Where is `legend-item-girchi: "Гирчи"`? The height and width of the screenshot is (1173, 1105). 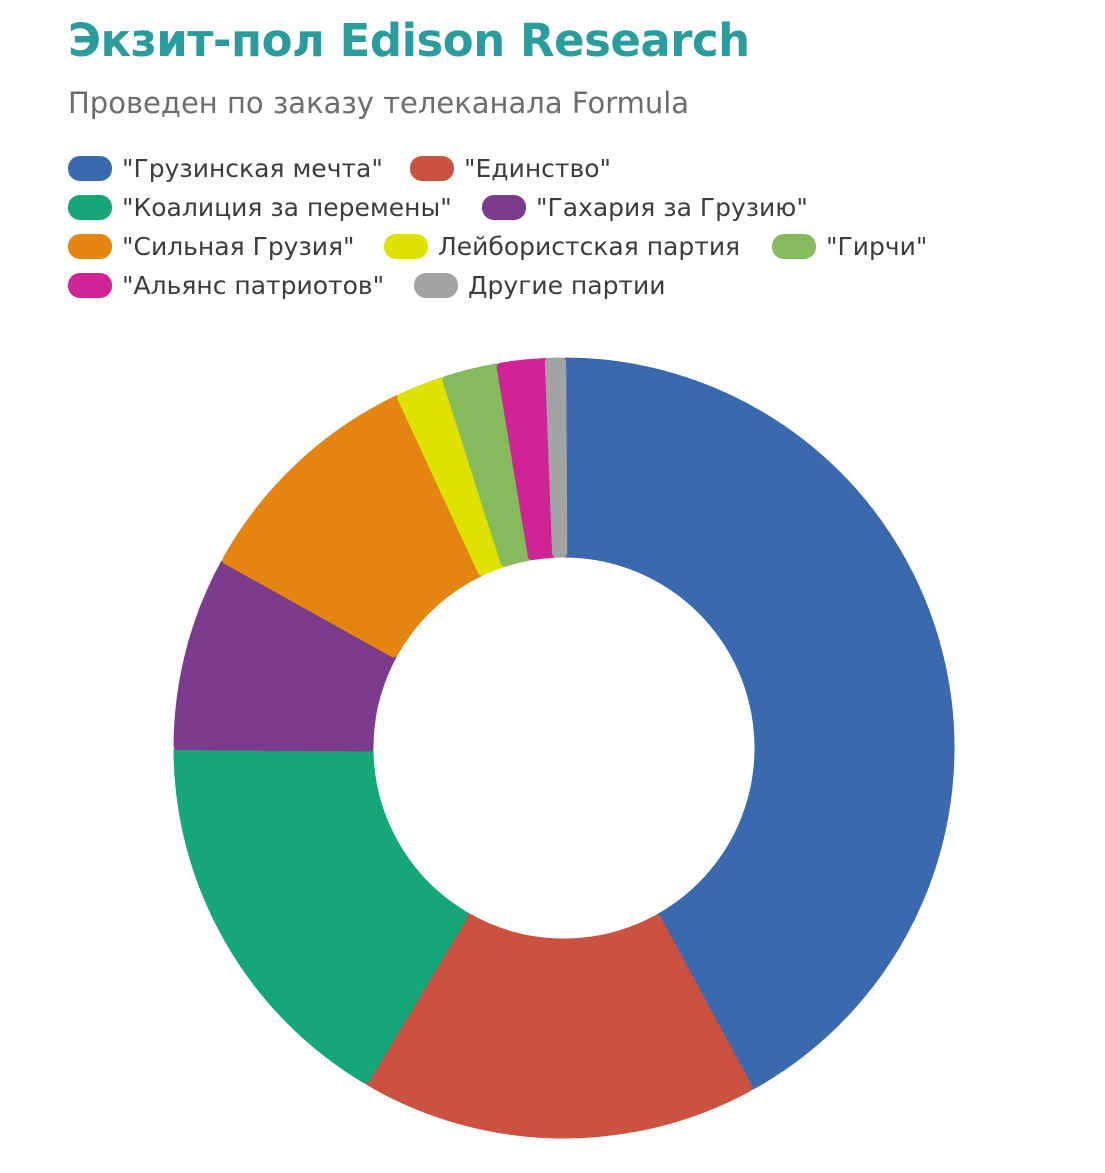
legend-item-girchi: "Гирчи" is located at coordinates (849, 246).